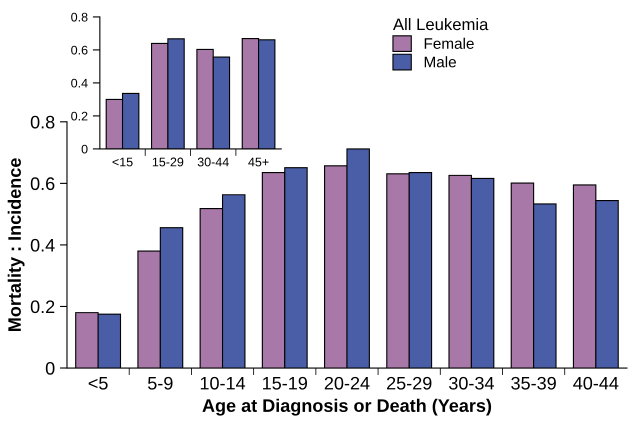 The height and width of the screenshot is (423, 632). I want to click on y-axis-title: Mortality : Incidence, so click(16, 244).